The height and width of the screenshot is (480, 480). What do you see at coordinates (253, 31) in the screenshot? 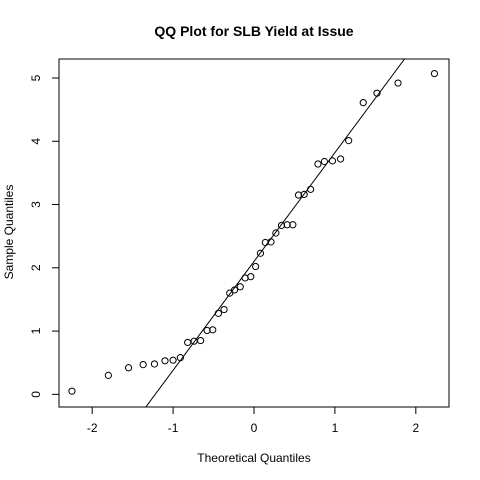
I see `chart-title: QQ Plot for SLB Yield at Issue` at bounding box center [253, 31].